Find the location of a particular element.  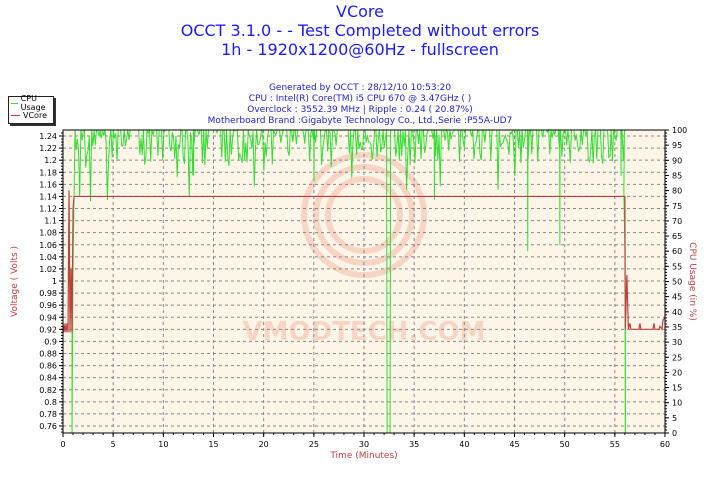

chart-title: VCore is located at coordinates (360, 11).